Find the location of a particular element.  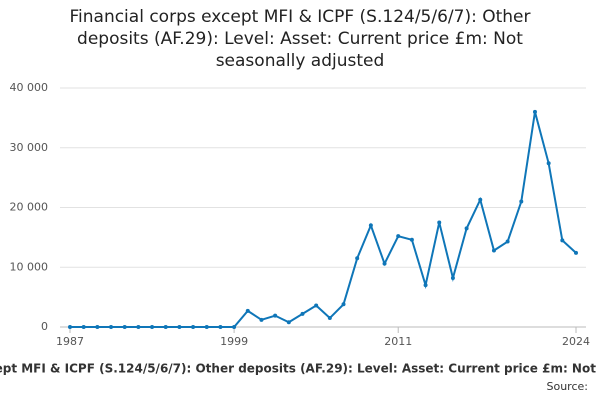

y-tick-label: 10 000 is located at coordinates (29, 266).